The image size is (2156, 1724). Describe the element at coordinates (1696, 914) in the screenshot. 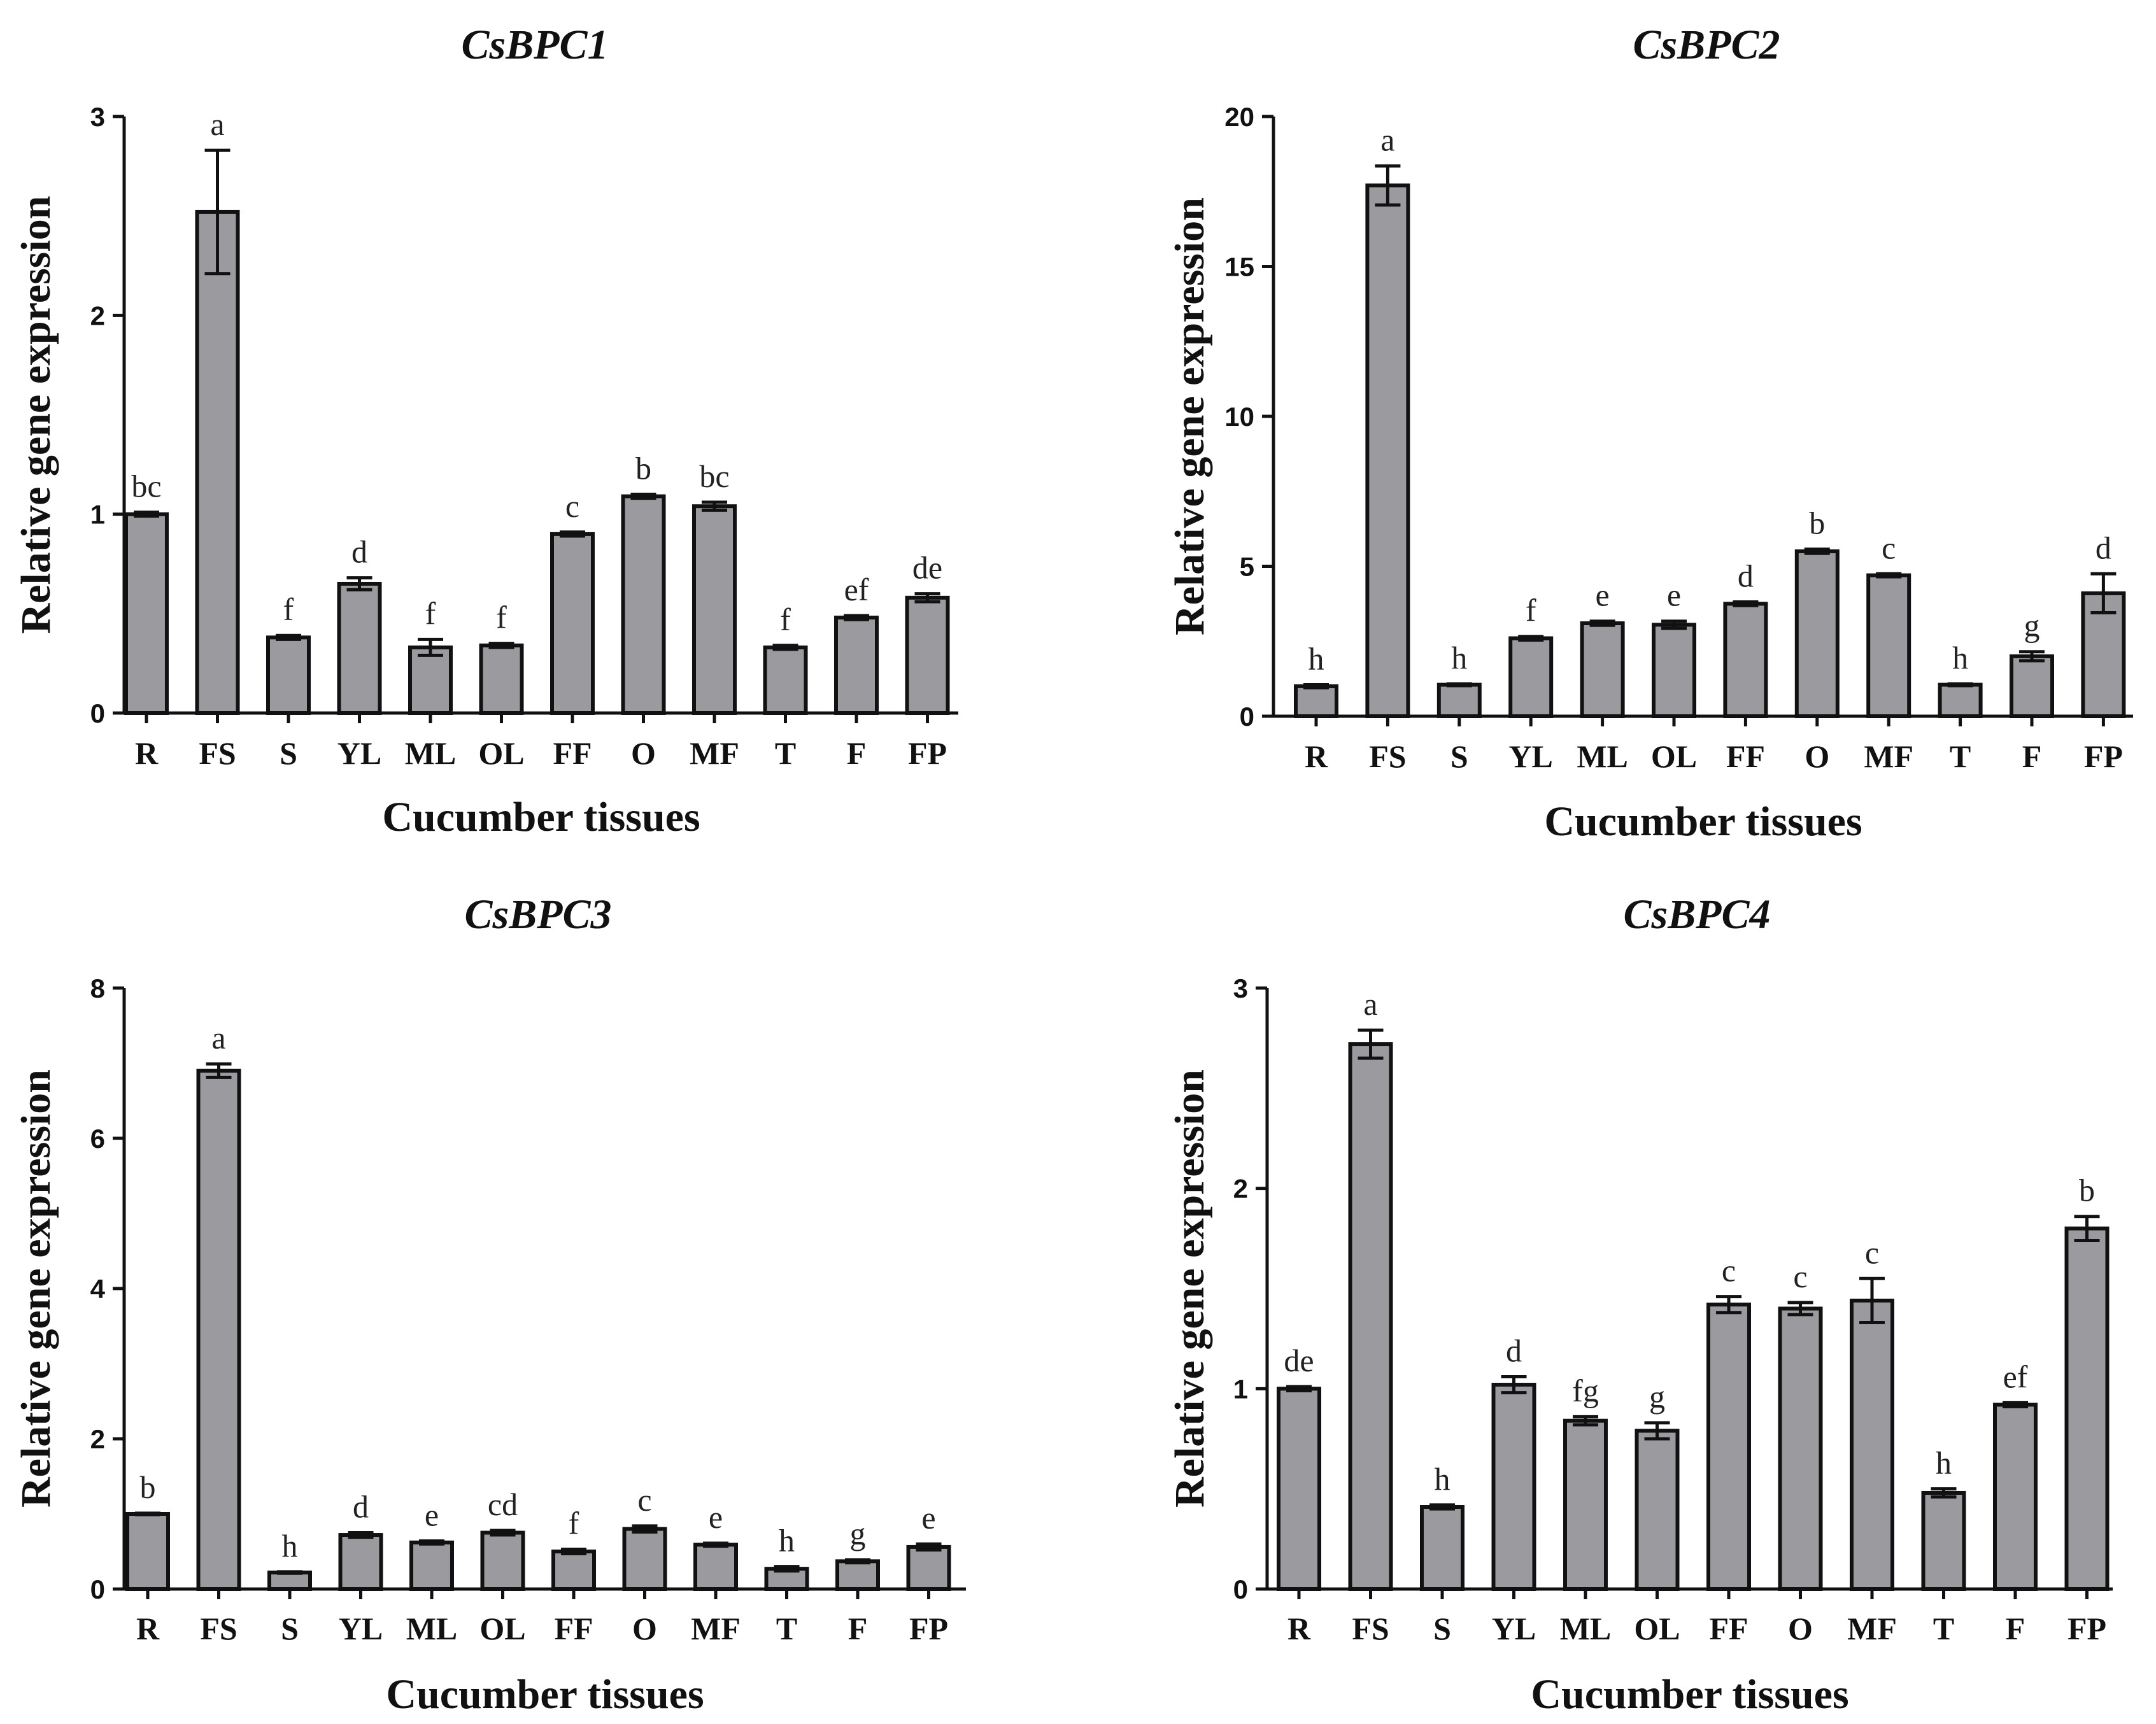

I see `chart-title: CsBPC4` at that location.